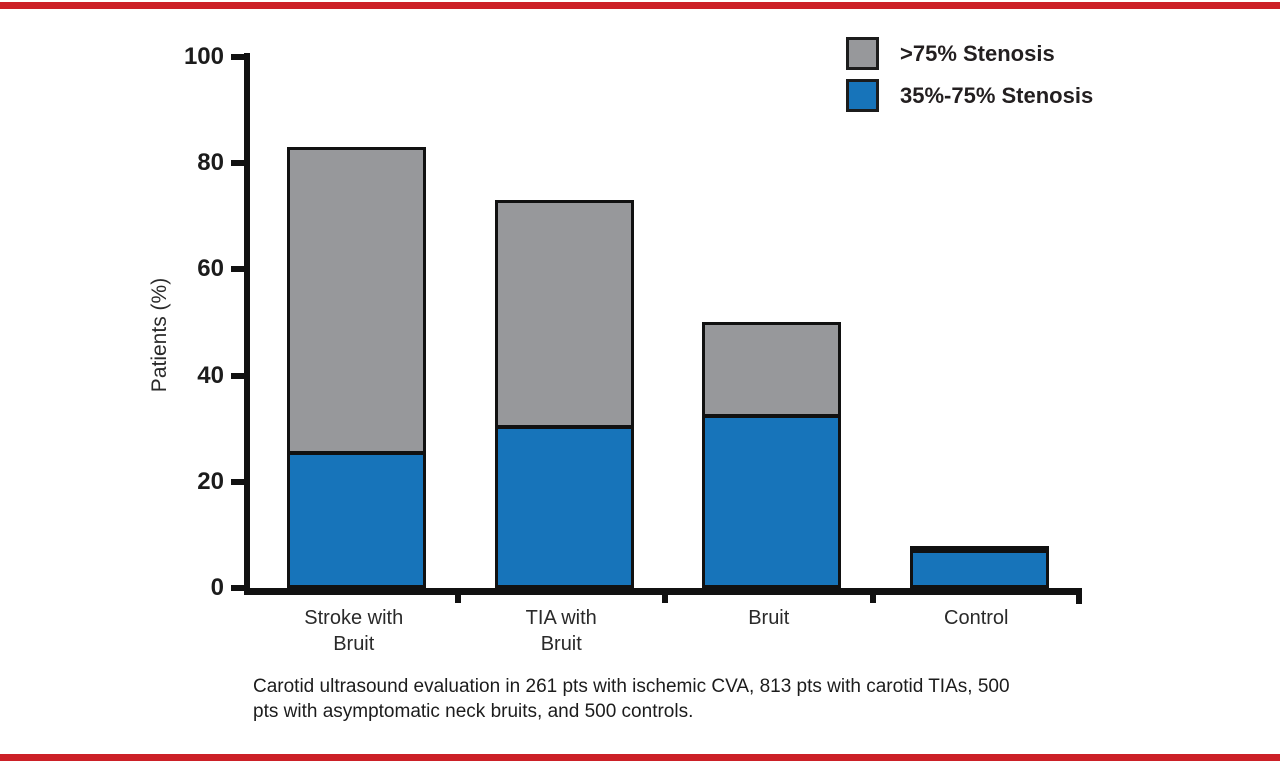 The image size is (1280, 764). I want to click on chart-legend: >75% Stenosis 35%-75% Stenosis, so click(969, 79).